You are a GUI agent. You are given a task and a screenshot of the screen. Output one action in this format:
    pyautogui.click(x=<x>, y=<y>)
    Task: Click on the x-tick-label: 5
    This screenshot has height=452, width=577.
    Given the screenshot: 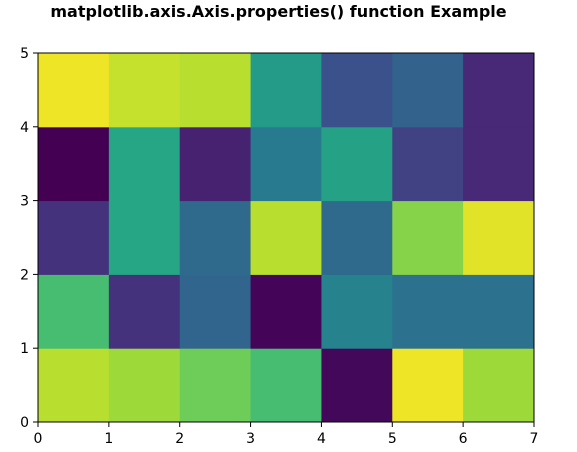 What is the action you would take?
    pyautogui.click(x=392, y=439)
    